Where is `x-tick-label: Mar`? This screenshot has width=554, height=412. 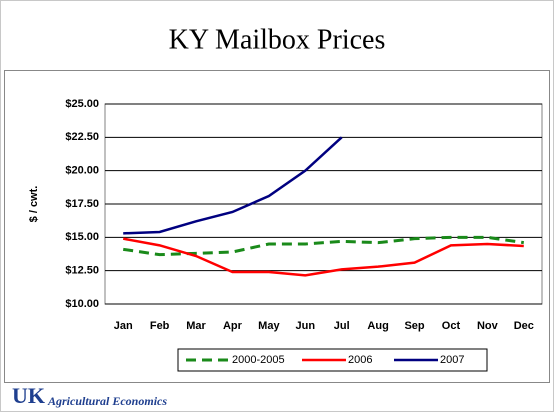 x-tick-label: Mar is located at coordinates (196, 326).